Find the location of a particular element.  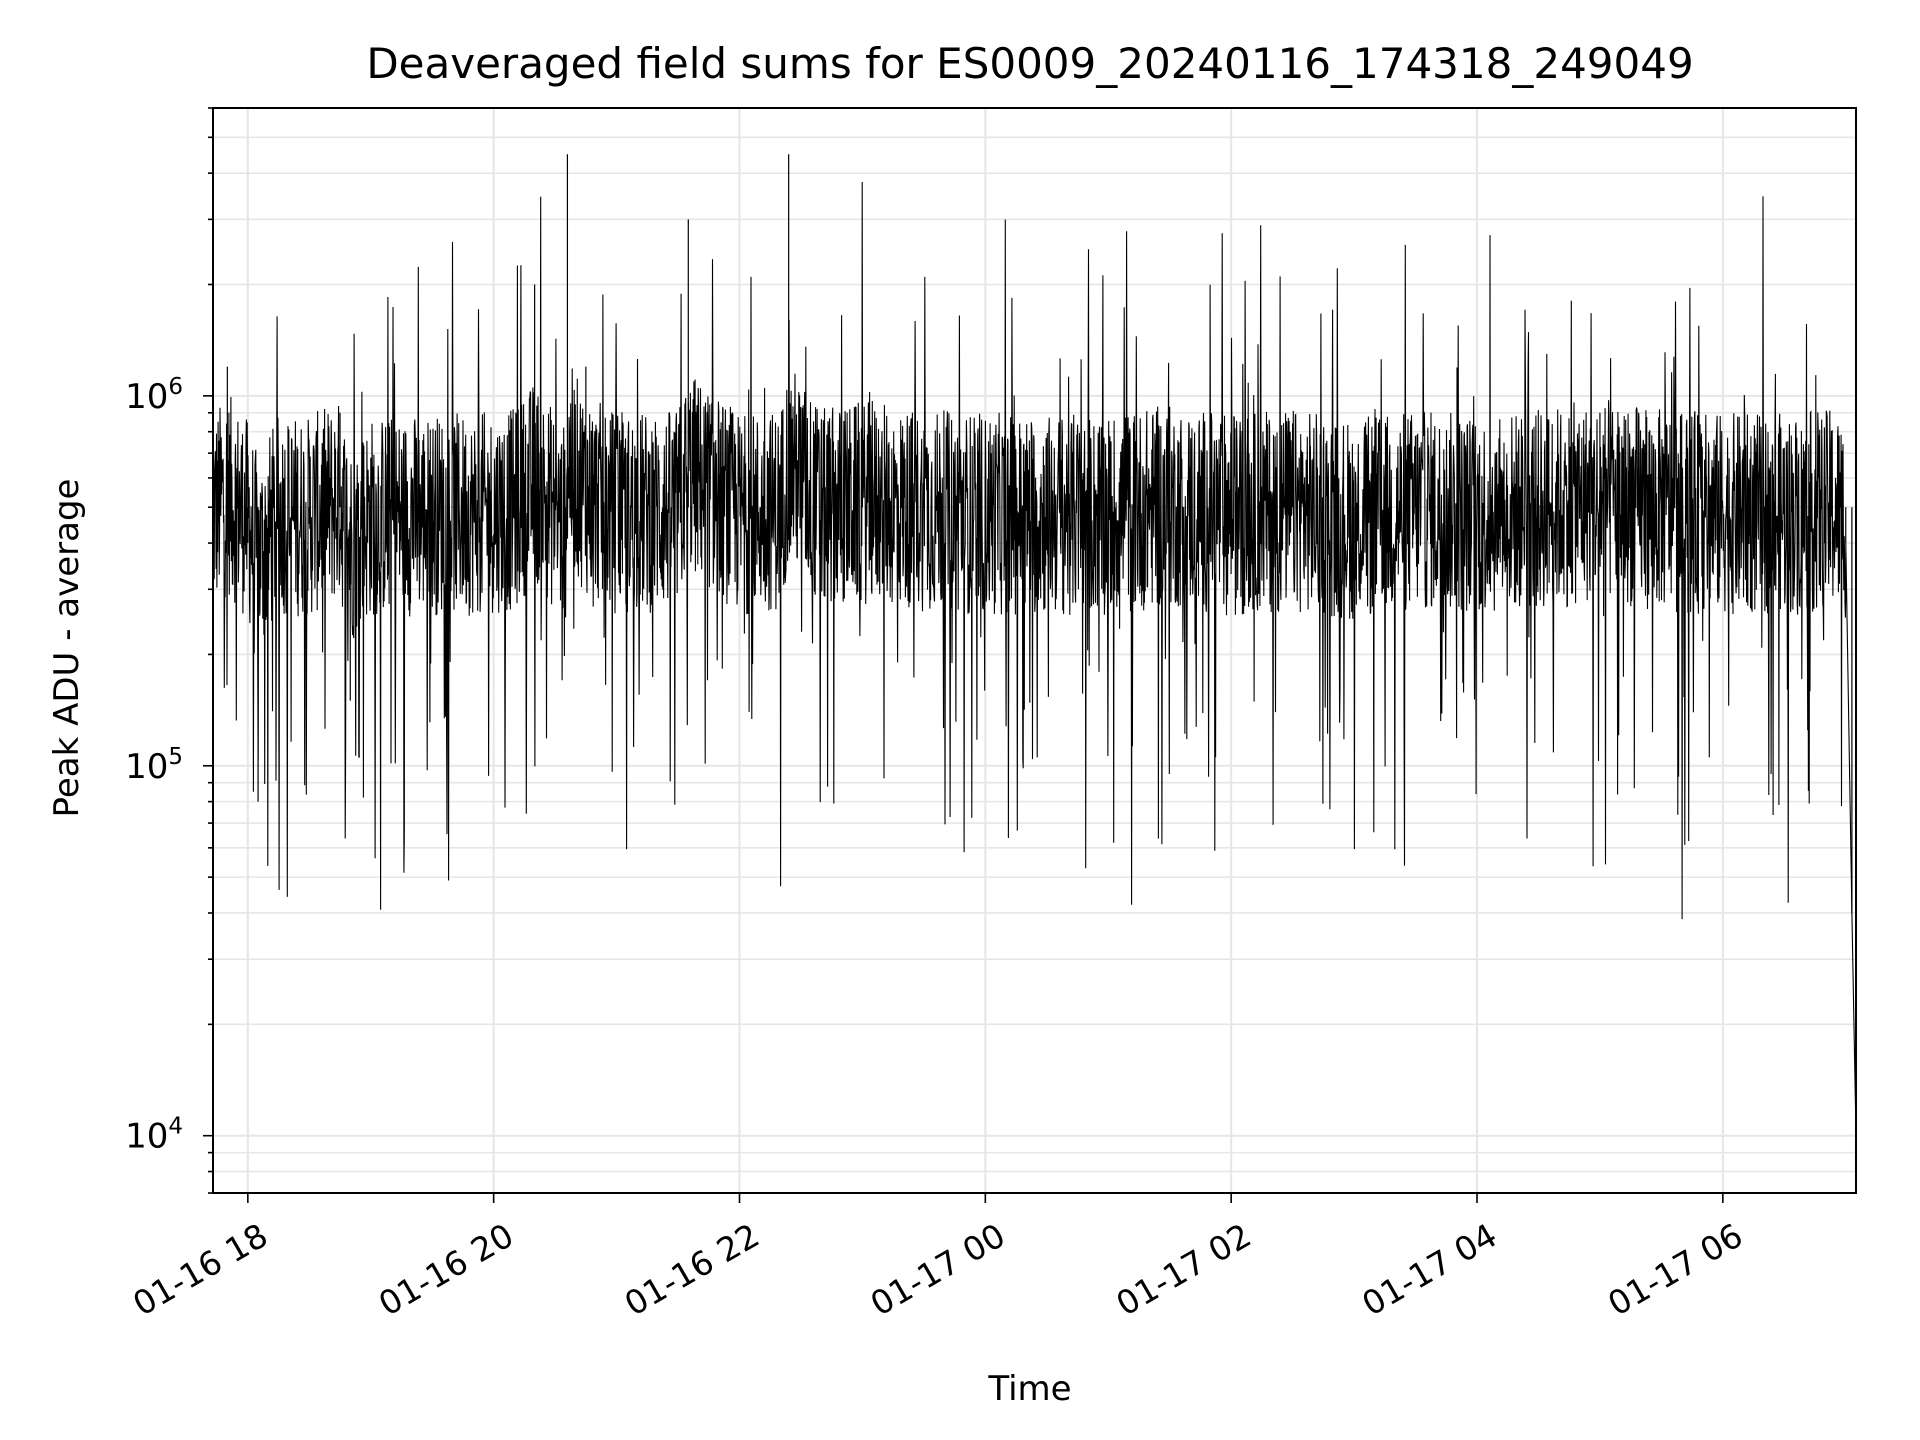

y-axis-label: Peak ADU - average is located at coordinates (67, 648).